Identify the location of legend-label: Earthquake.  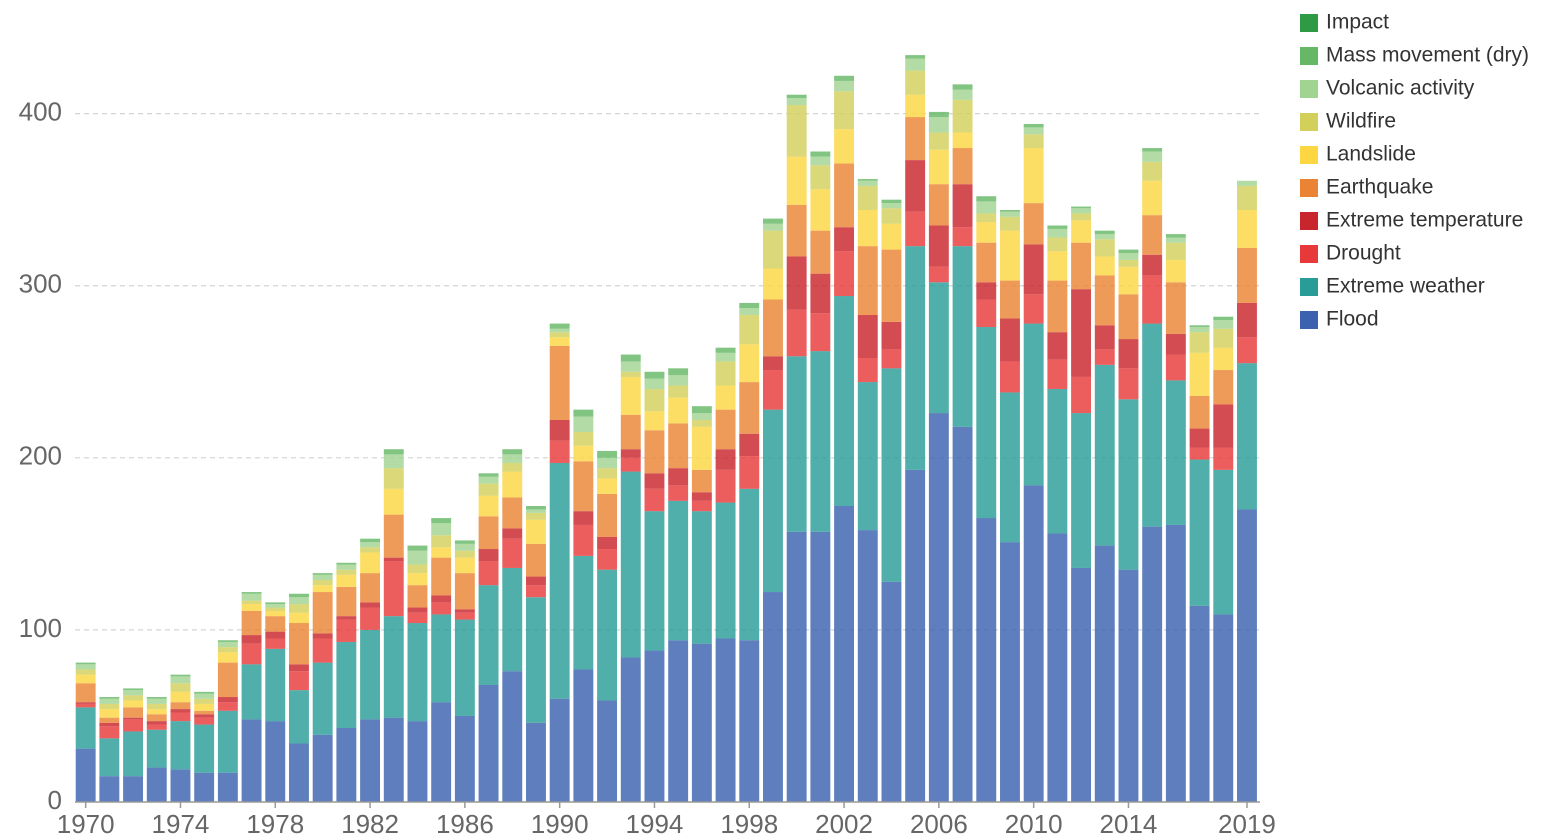
(1379, 187).